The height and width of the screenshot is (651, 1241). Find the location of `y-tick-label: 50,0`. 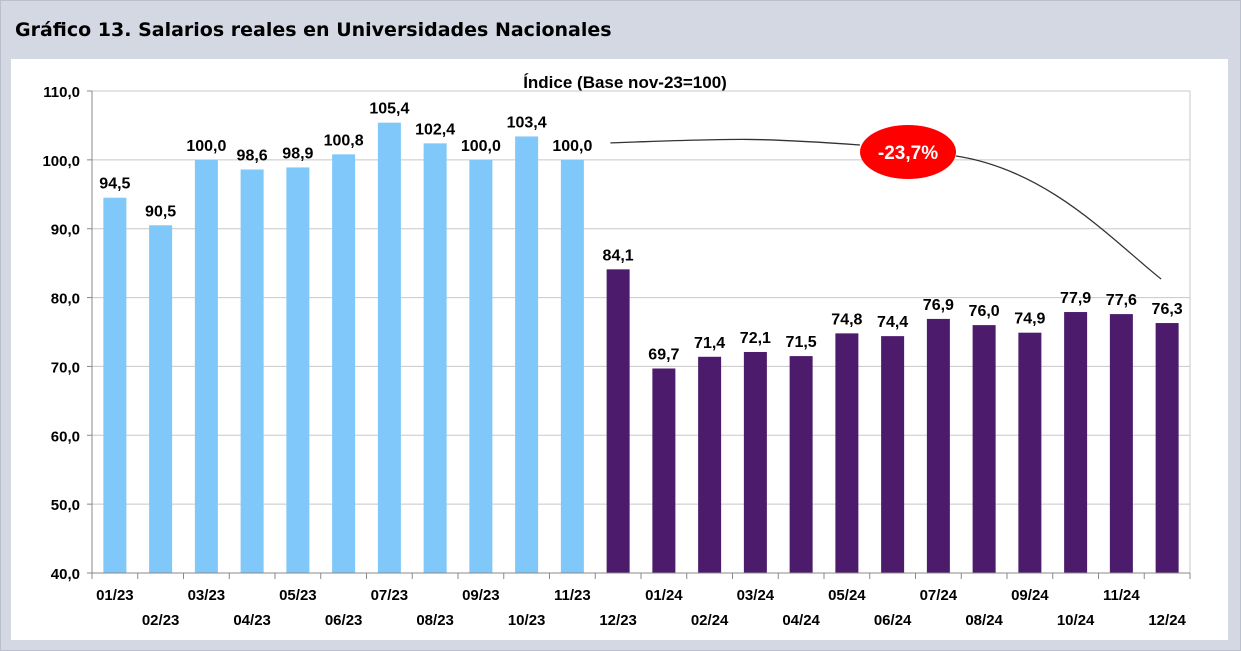

y-tick-label: 50,0 is located at coordinates (65, 505).